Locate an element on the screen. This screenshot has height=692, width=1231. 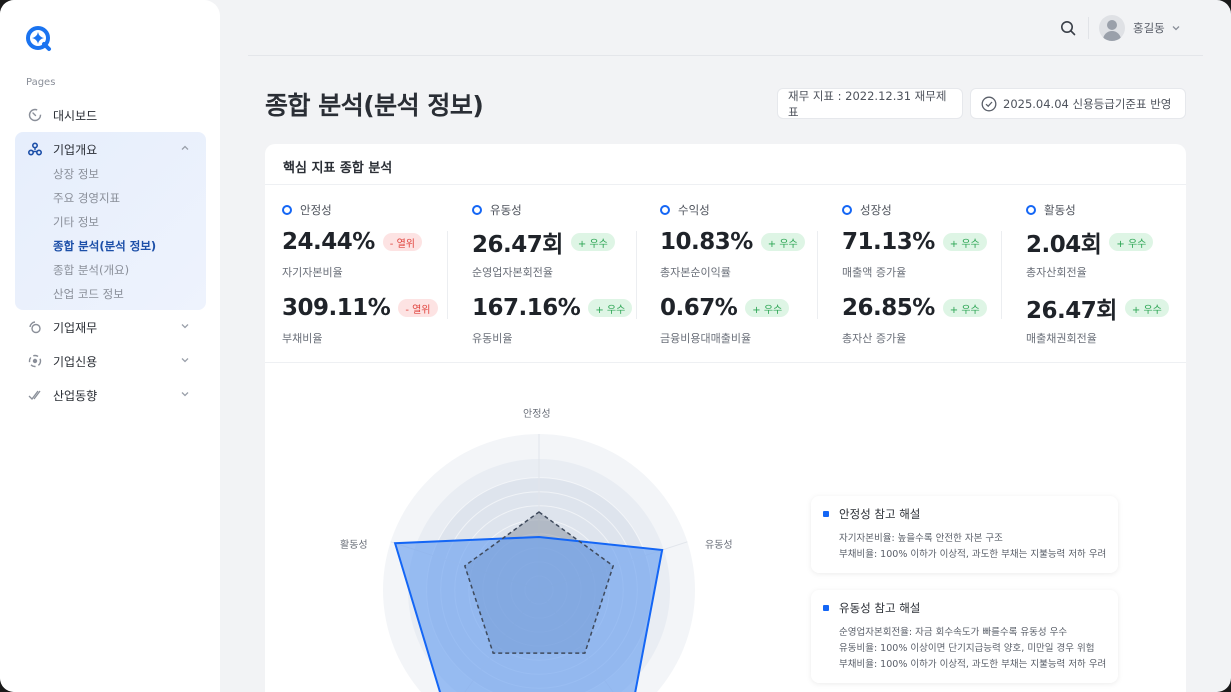
metric-group-stability: 안정성 24.44% - 열위 자기자본비율 309.11% - 열위 부채비율 is located at coordinates (372, 274).